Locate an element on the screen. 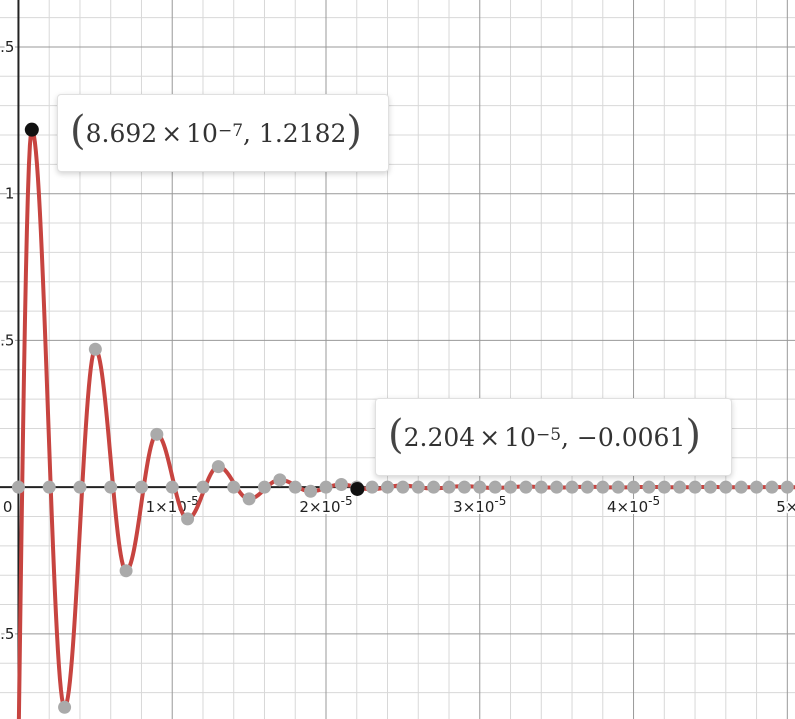  y-tick-label: 1.5 is located at coordinates (7, 47).